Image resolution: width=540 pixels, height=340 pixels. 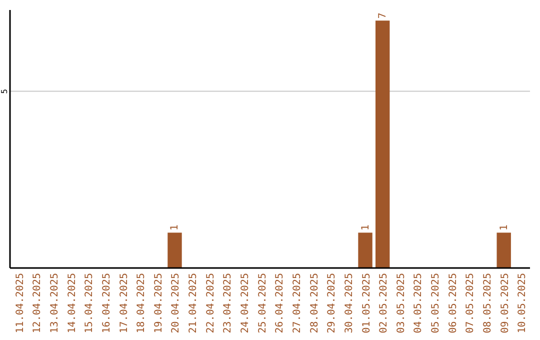 What do you see at coordinates (72, 303) in the screenshot?
I see `x-tick-label: 14.04.2025` at bounding box center [72, 303].